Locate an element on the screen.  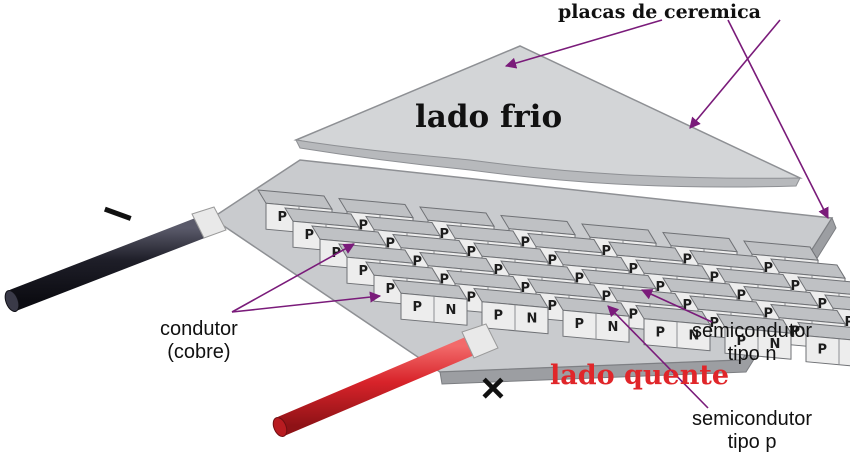
label-lado-quente: lado quente is located at coordinates (640, 375).